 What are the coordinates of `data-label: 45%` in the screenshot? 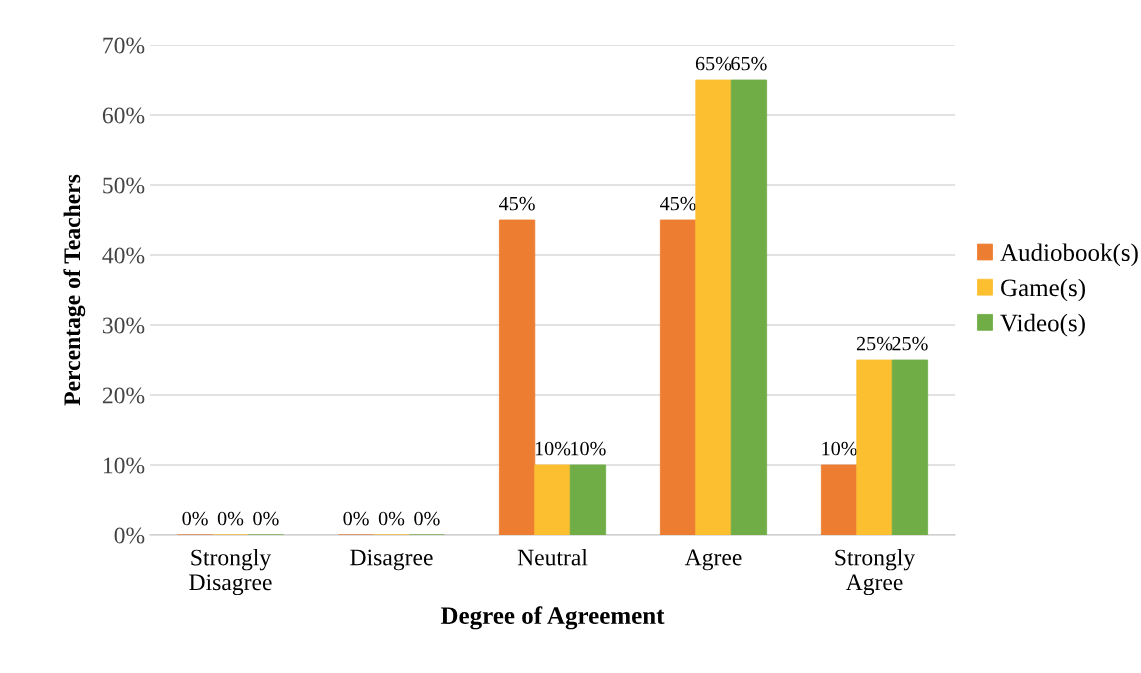 It's located at (517, 203).